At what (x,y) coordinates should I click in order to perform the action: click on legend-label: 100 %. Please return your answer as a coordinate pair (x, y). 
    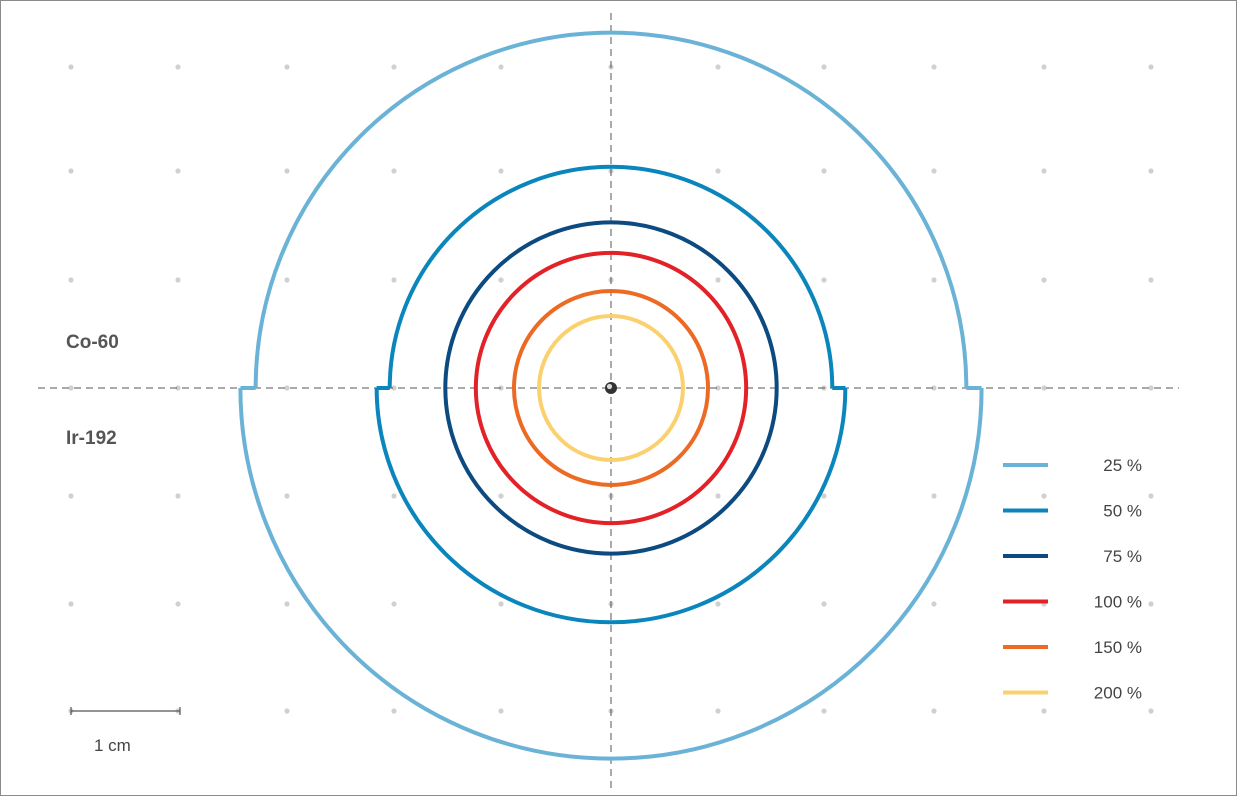
    Looking at the image, I should click on (1118, 602).